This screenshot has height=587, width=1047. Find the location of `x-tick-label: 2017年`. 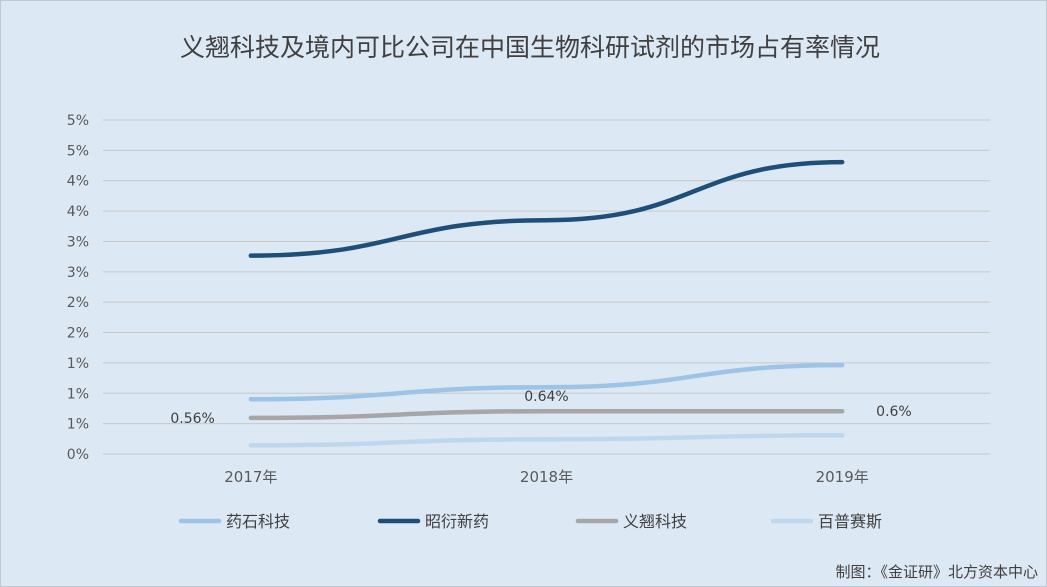

x-tick-label: 2017年 is located at coordinates (250, 477).